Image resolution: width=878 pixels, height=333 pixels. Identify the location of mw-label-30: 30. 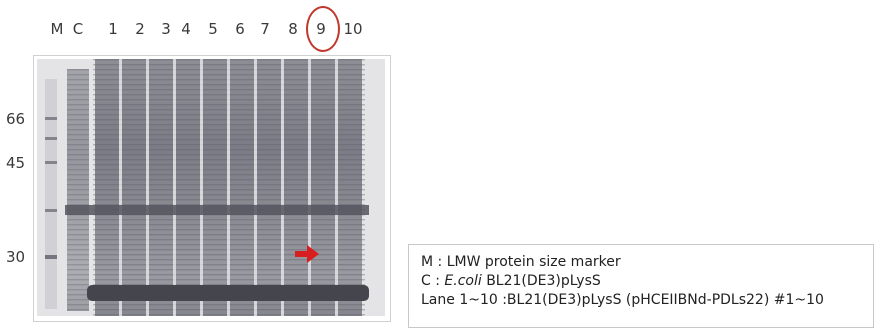
(16, 257).